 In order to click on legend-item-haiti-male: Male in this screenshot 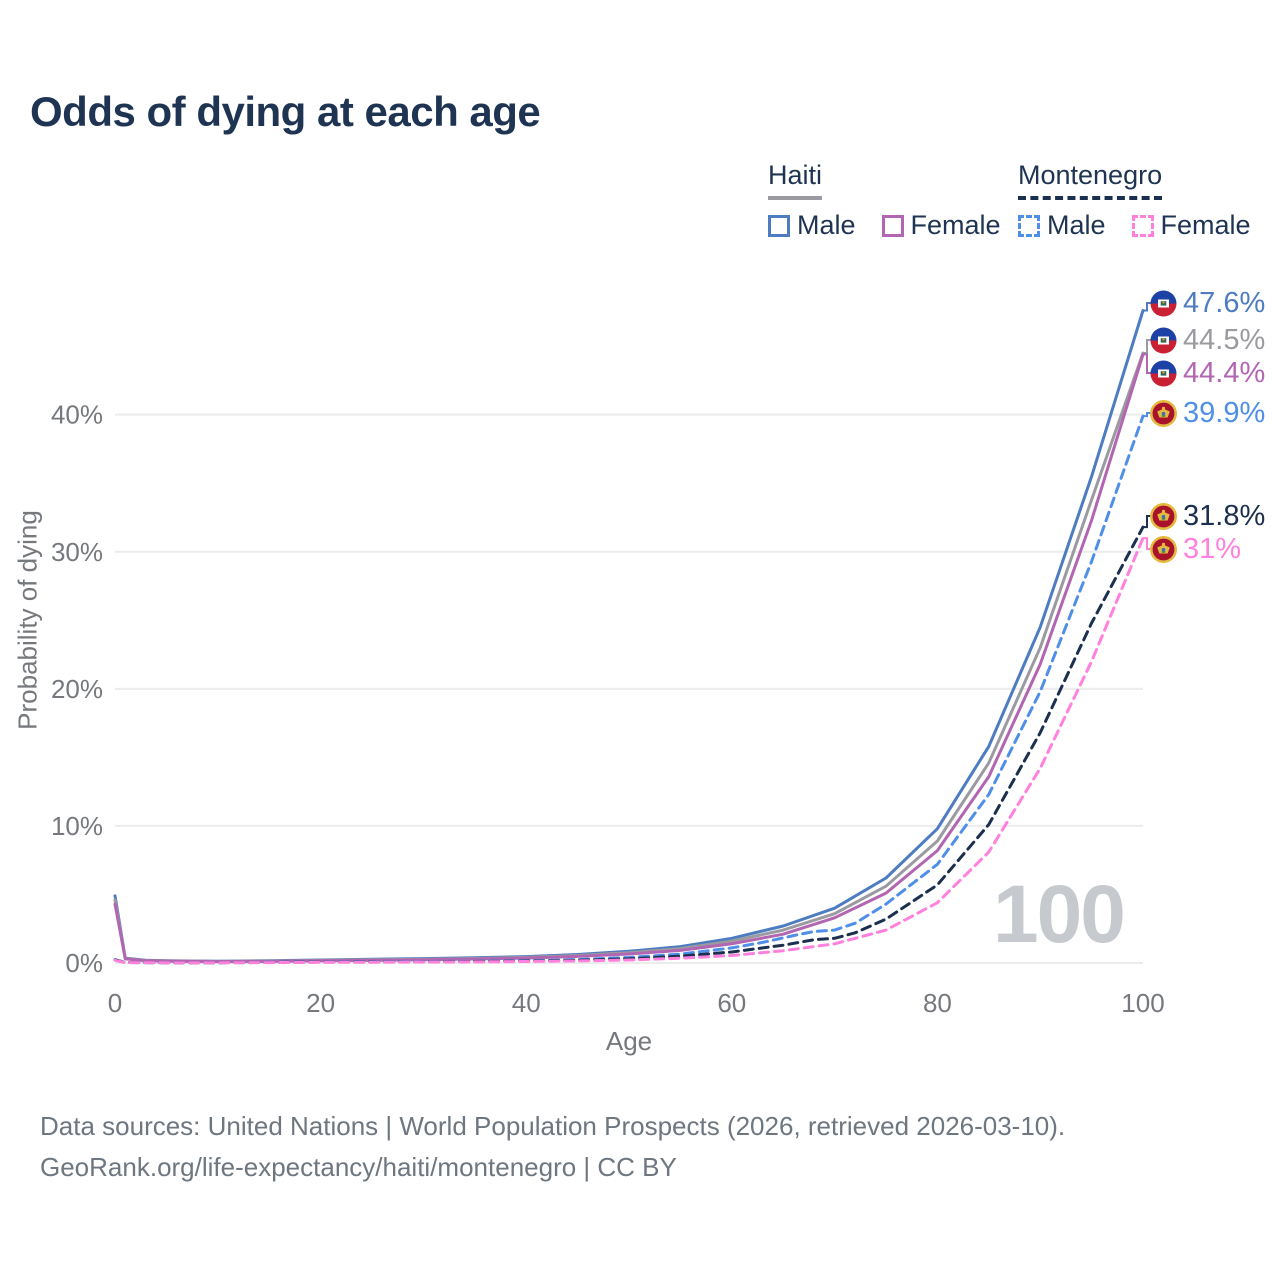, I will do `click(812, 225)`.